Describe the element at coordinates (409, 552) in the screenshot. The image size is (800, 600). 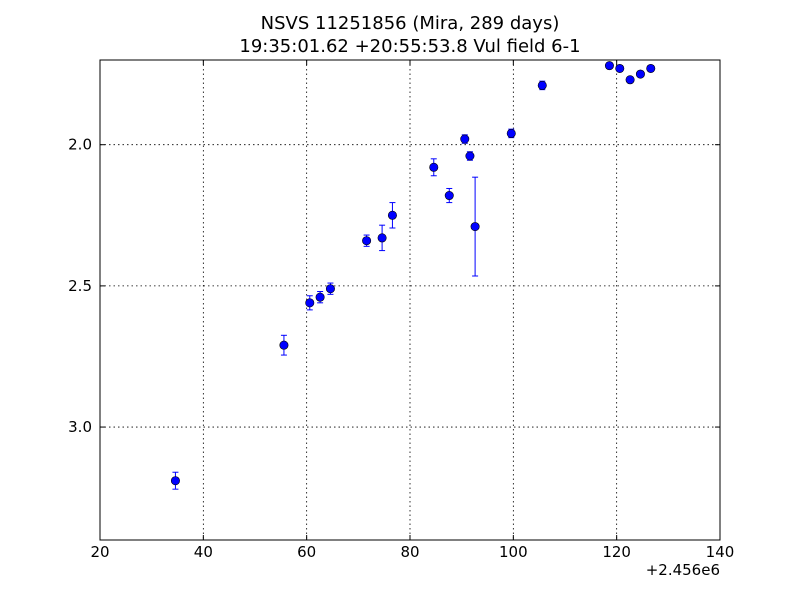
I see `x-tick-label: 80` at that location.